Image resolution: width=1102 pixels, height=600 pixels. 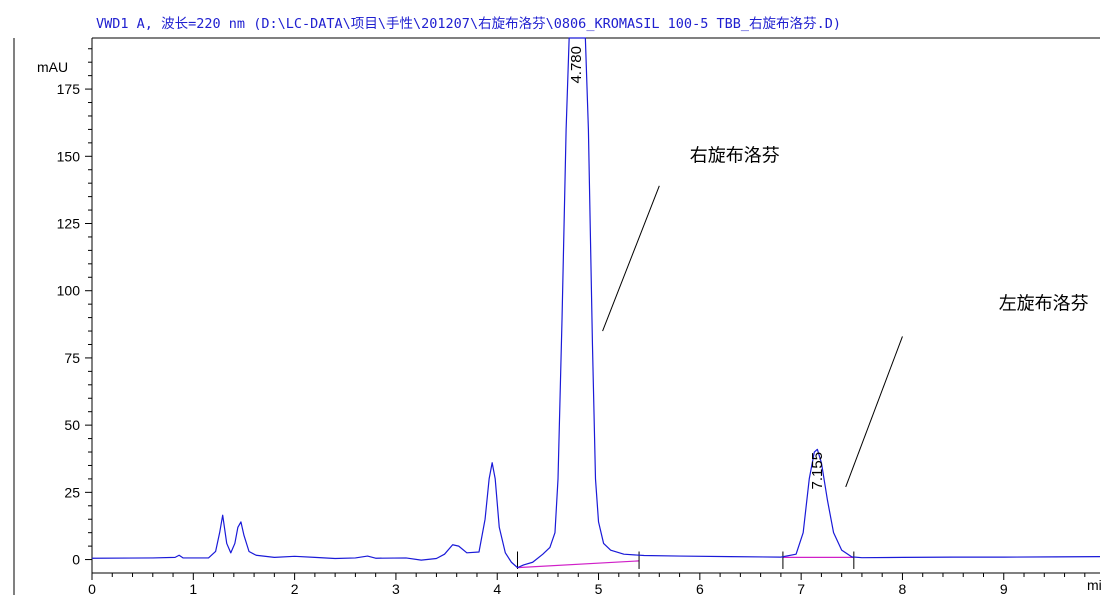 What do you see at coordinates (1004, 588) in the screenshot?
I see `x-tick-label: 9` at bounding box center [1004, 588].